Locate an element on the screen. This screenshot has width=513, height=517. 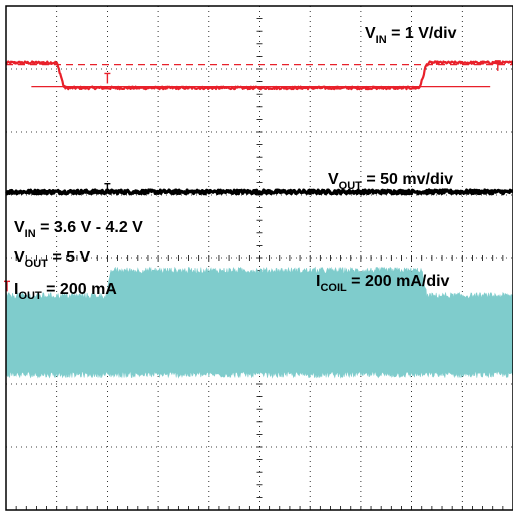
series-vout-line is located at coordinates (259, 192).